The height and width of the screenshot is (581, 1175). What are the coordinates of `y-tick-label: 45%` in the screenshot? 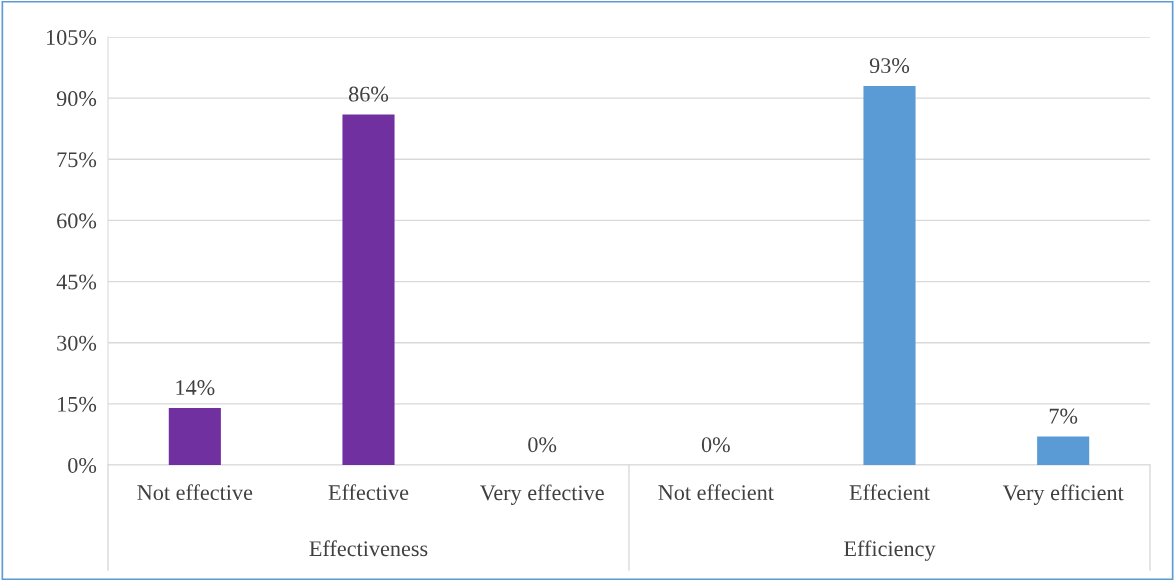 It's located at (76, 282).